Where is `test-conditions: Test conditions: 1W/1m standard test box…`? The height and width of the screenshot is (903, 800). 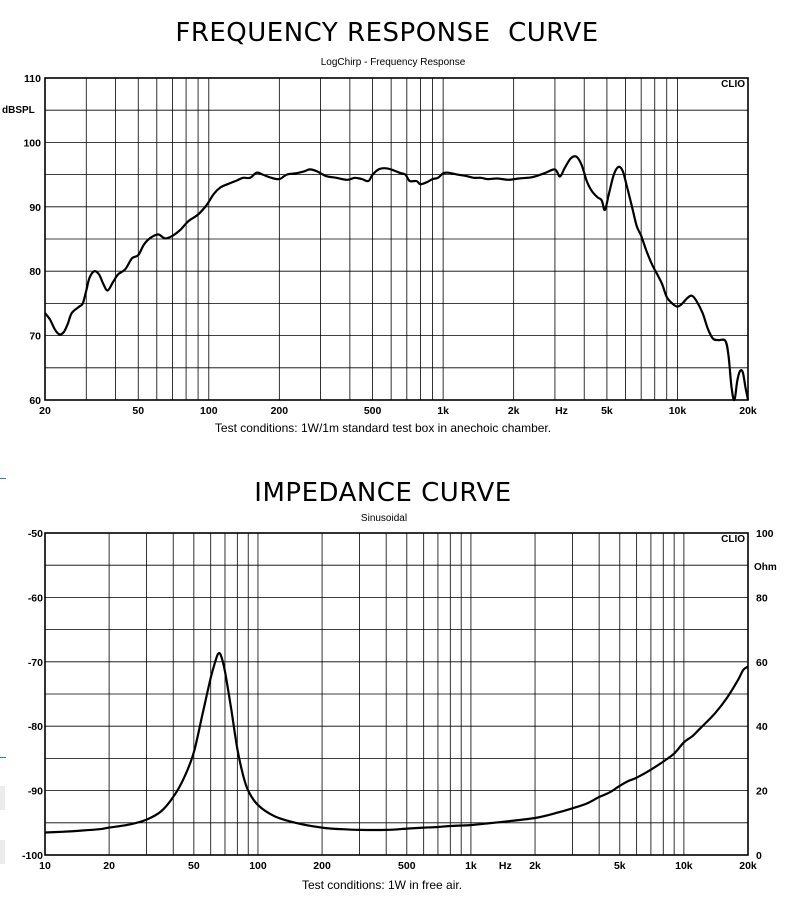 test-conditions: Test conditions: 1W/1m standard test box… is located at coordinates (383, 428).